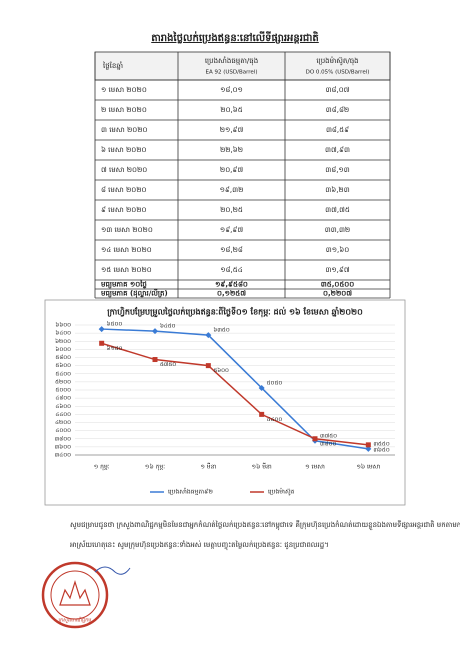 The image size is (460, 650). I want to click on table-cell: ០,១២៥៧, so click(231, 294).